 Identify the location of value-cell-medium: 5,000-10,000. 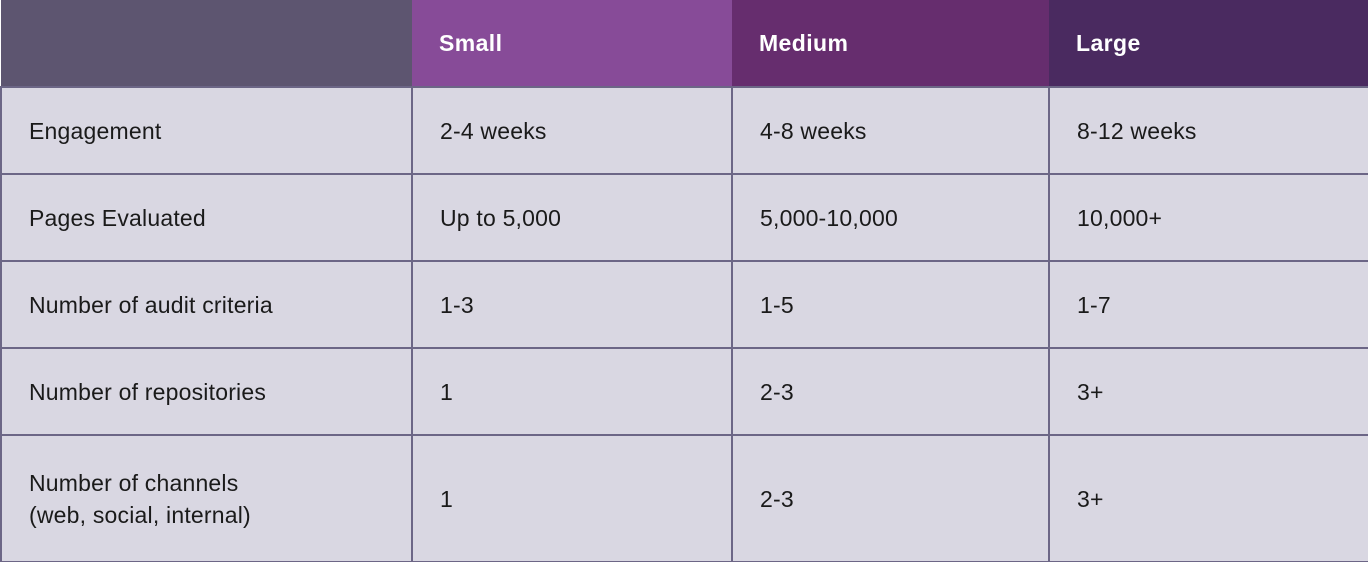
(890, 217).